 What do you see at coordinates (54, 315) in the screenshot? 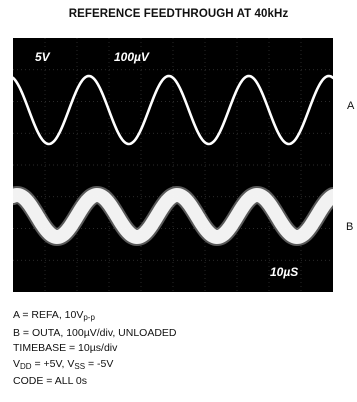
I see `legend-line-a: A = REFA, 10Vp-p` at bounding box center [54, 315].